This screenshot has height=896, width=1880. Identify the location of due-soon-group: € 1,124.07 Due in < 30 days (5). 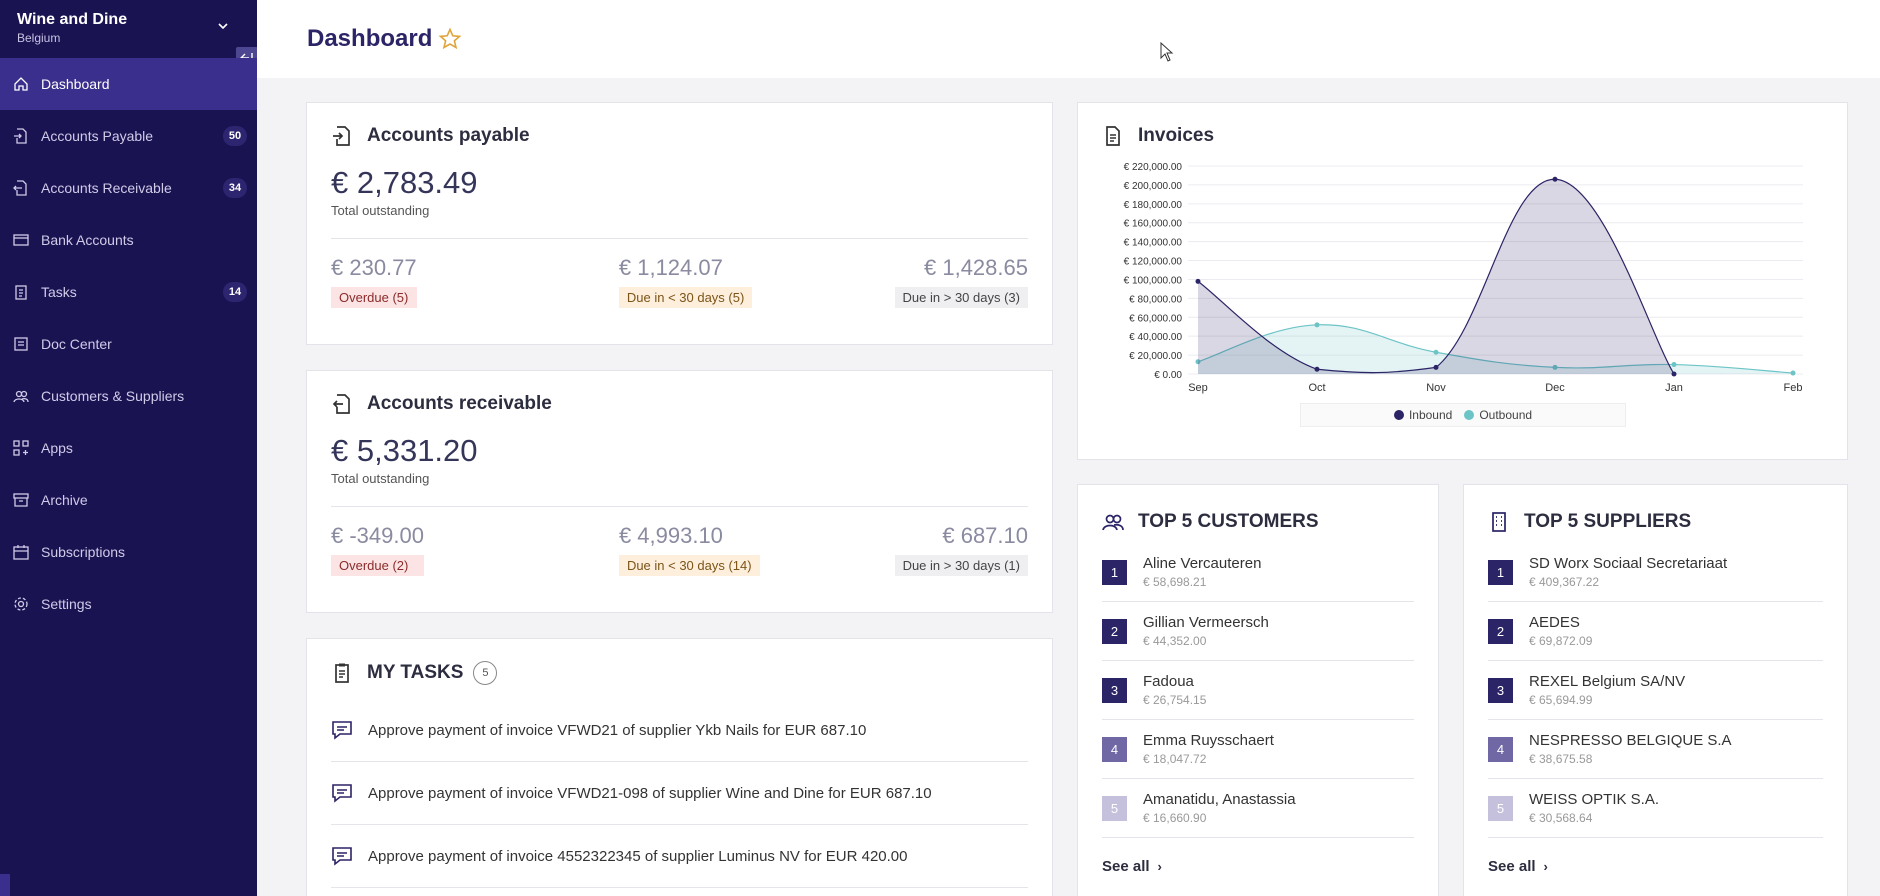
(685, 281).